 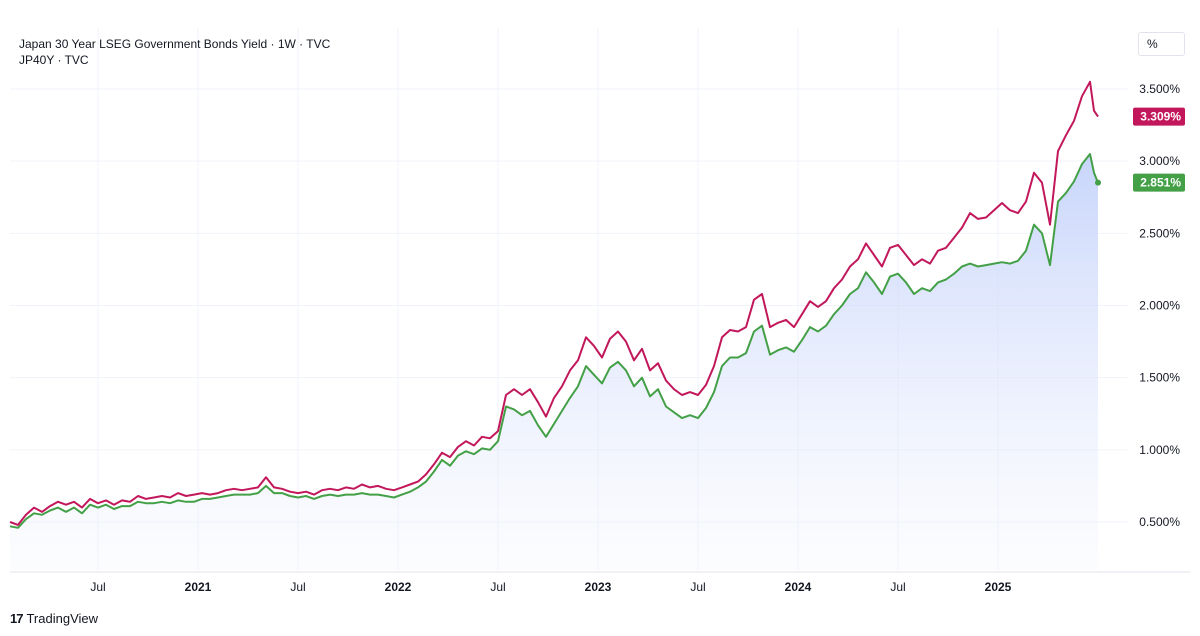 I want to click on y-tick-label: 2.500%, so click(x=1159, y=233).